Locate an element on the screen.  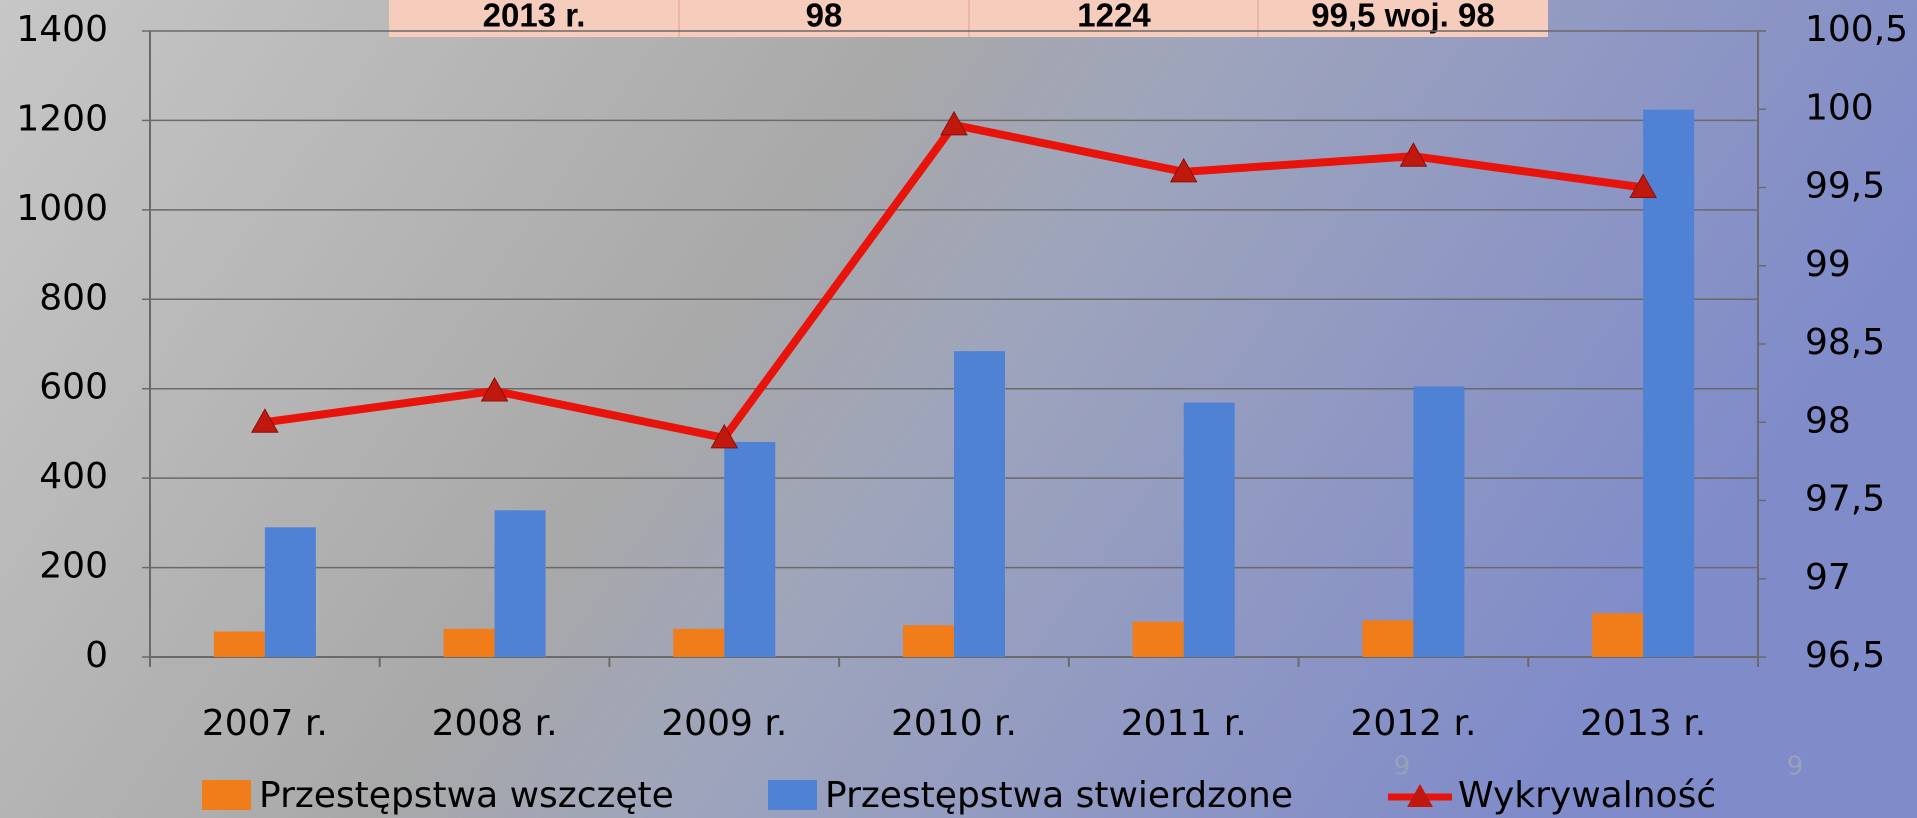
y2-tick-label: 99,5 is located at coordinates (1845, 186).